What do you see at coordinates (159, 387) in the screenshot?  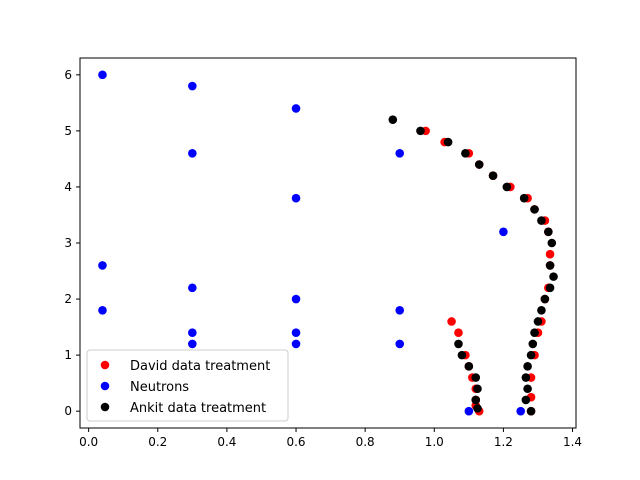 I see `legend-label: Neutrons` at bounding box center [159, 387].